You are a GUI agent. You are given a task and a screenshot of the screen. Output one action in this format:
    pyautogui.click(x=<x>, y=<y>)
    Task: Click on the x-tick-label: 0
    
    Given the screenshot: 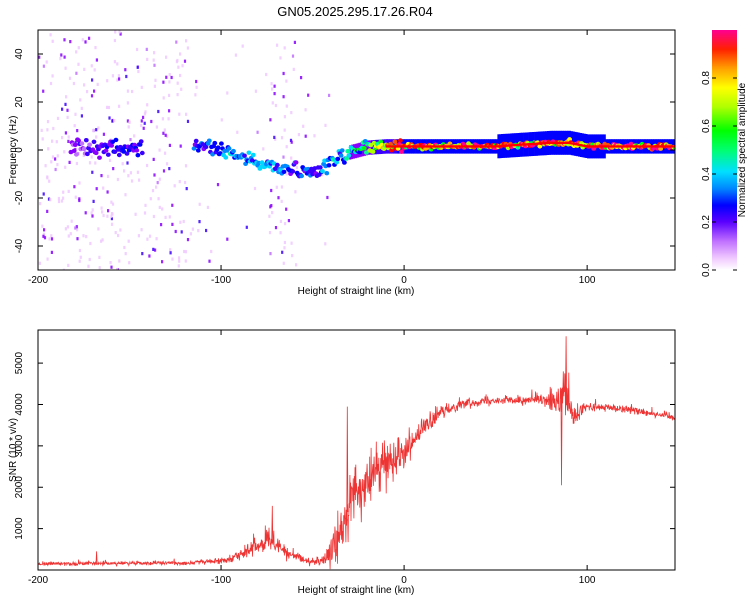 What is the action you would take?
    pyautogui.click(x=404, y=580)
    